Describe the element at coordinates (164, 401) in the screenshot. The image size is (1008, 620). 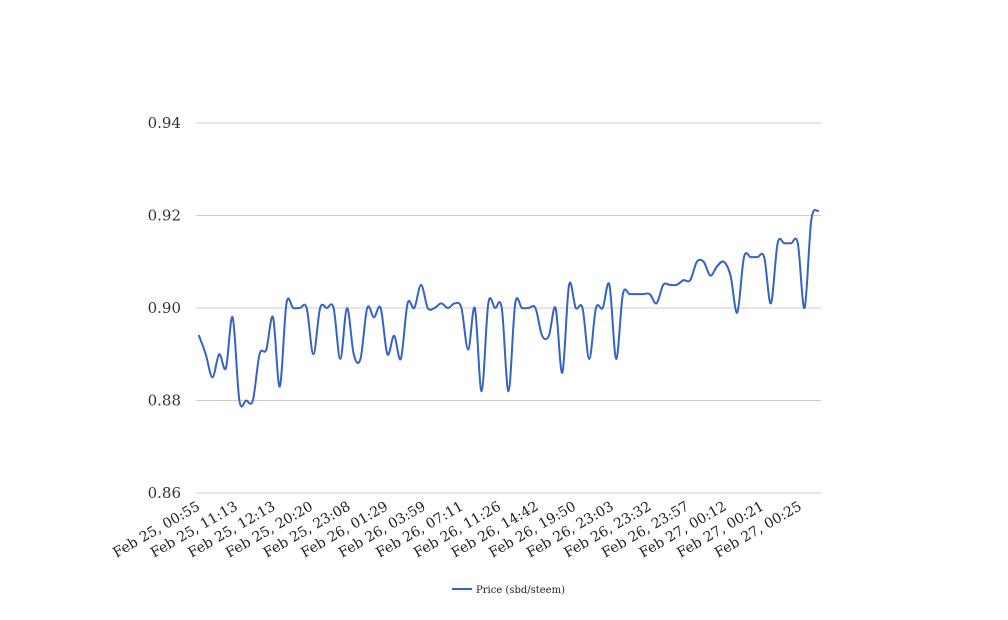
I see `y-tick-label: 0.88` at that location.